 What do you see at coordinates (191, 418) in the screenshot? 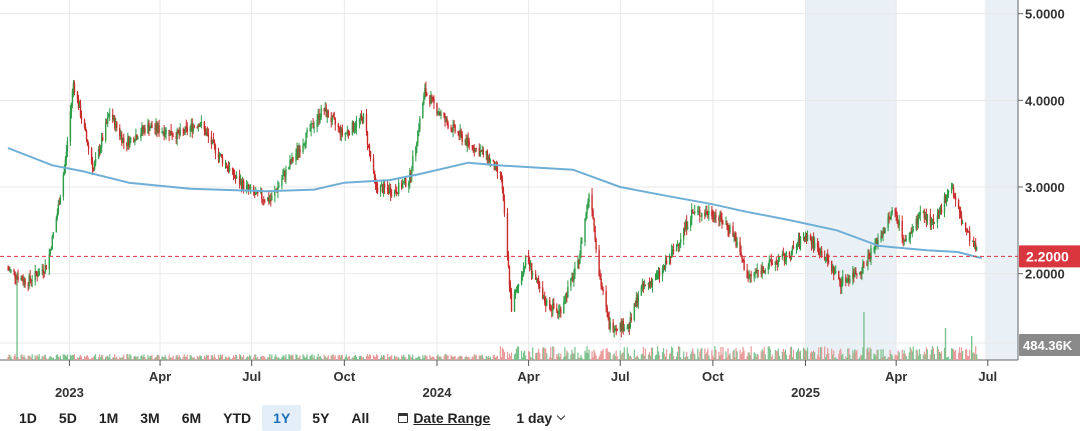
I see `range-6m-button: 6M` at bounding box center [191, 418].